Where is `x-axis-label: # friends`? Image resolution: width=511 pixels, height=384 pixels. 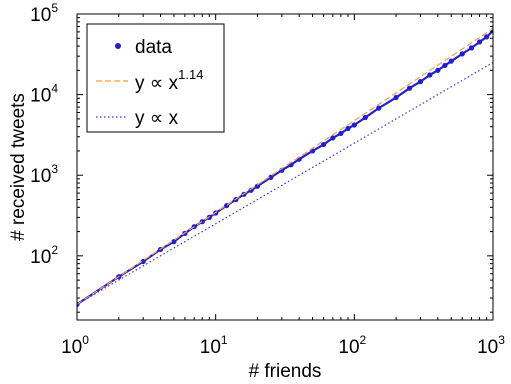 x-axis-label: # friends is located at coordinates (285, 371).